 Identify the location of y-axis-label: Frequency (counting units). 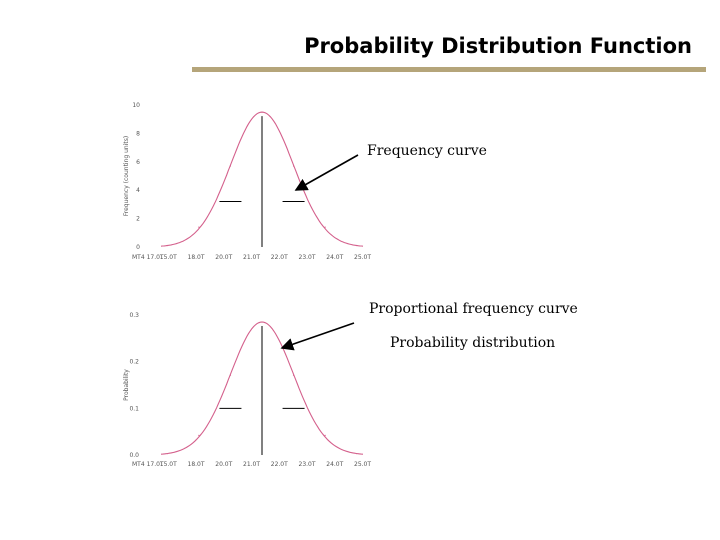
(126, 176).